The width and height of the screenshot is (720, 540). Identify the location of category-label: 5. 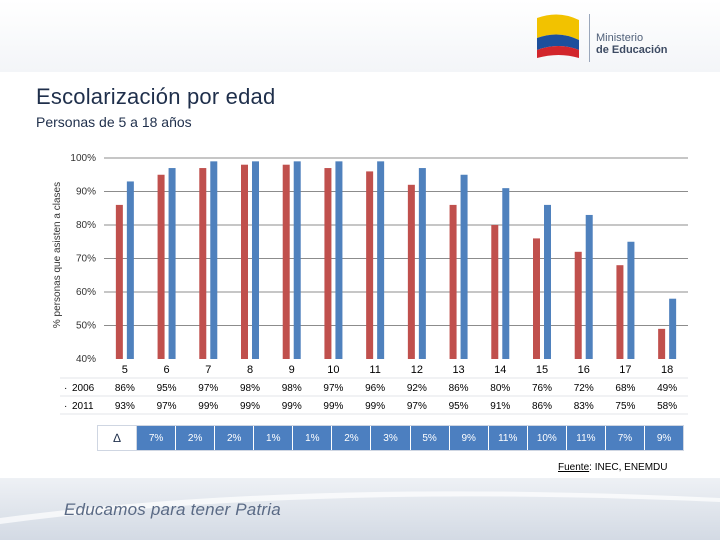
(125, 370).